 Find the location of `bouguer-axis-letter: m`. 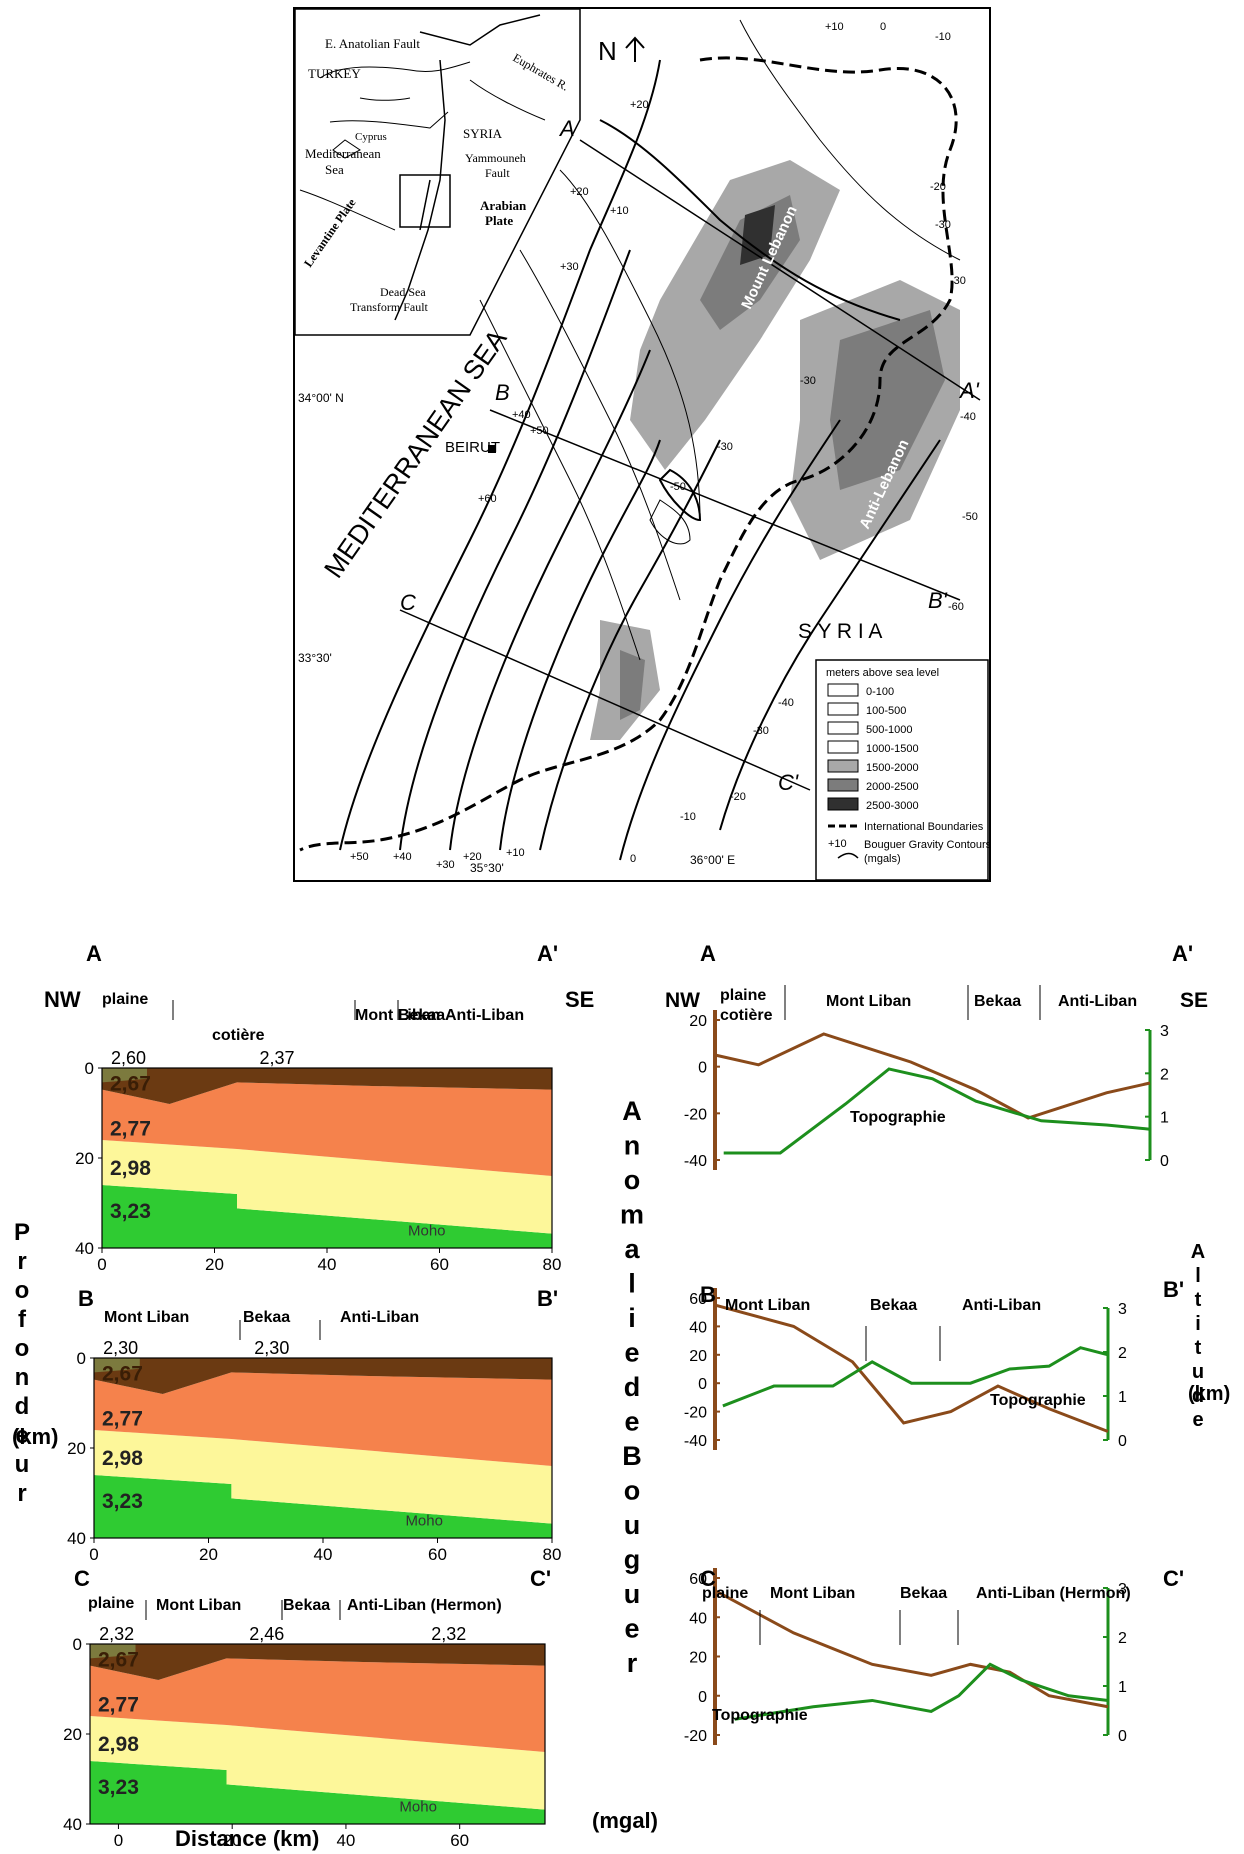

bouguer-axis-letter: m is located at coordinates (632, 1215).